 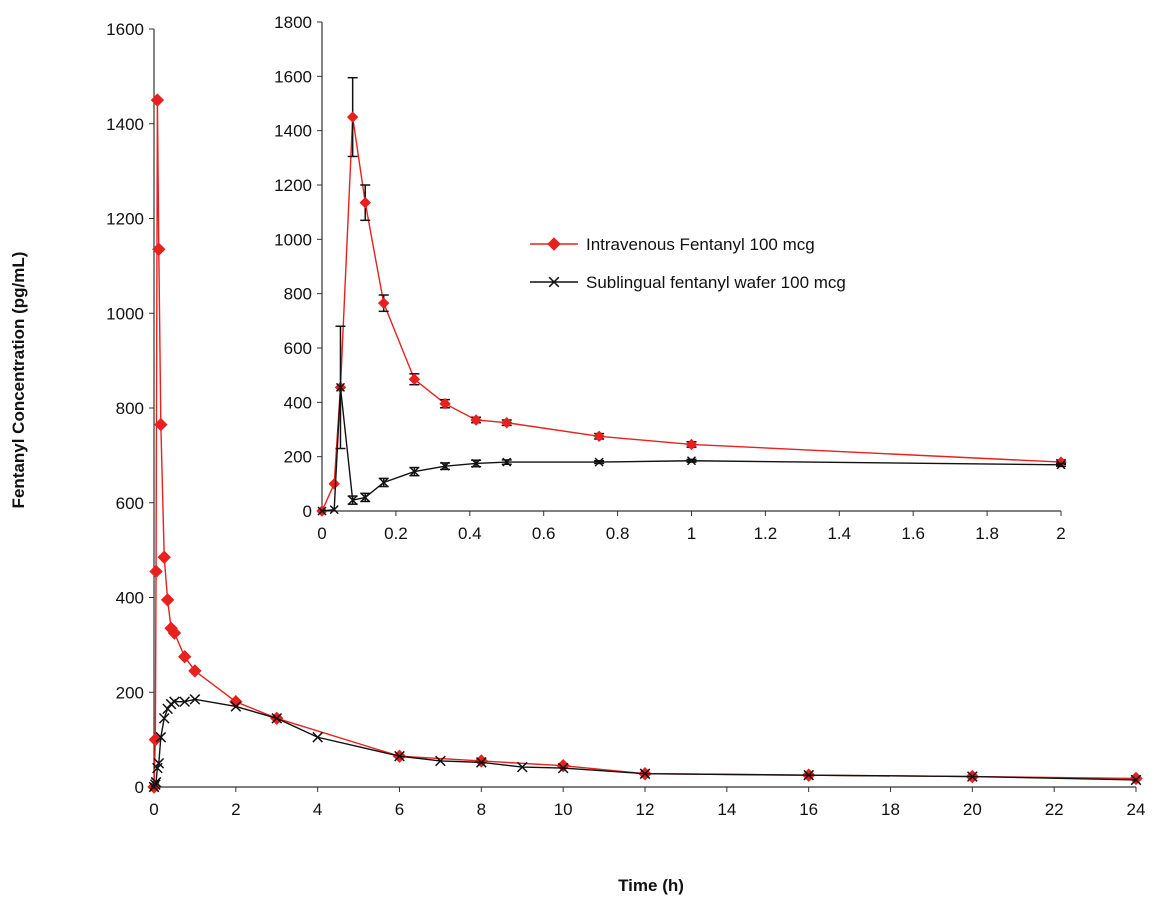 I want to click on main-y-tick-label: 0, so click(x=139, y=787).